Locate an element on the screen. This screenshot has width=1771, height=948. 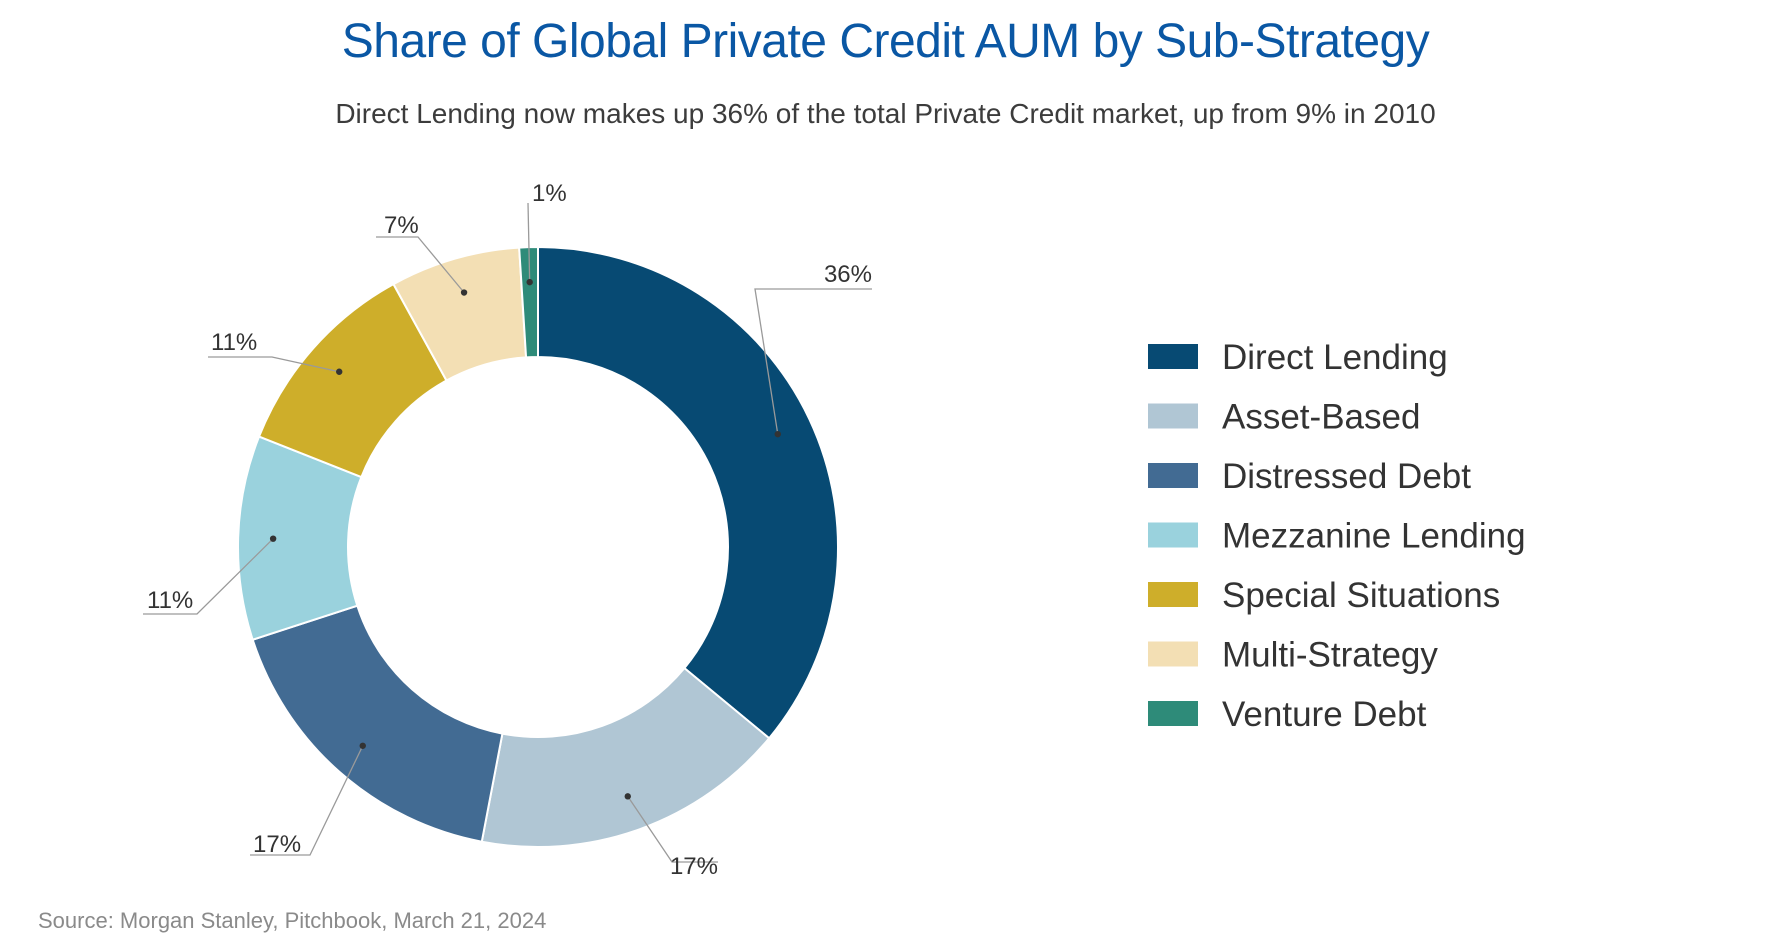
leader-dot-asset-based is located at coordinates (627, 796).